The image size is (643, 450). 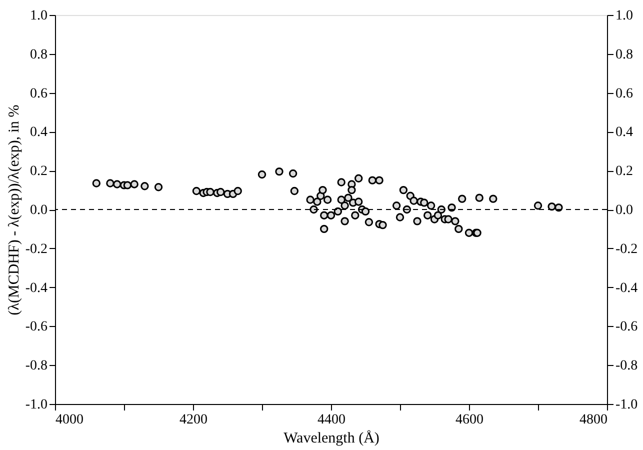 What do you see at coordinates (627, 366) in the screenshot?
I see `y2-tick-label: -0.8` at bounding box center [627, 366].